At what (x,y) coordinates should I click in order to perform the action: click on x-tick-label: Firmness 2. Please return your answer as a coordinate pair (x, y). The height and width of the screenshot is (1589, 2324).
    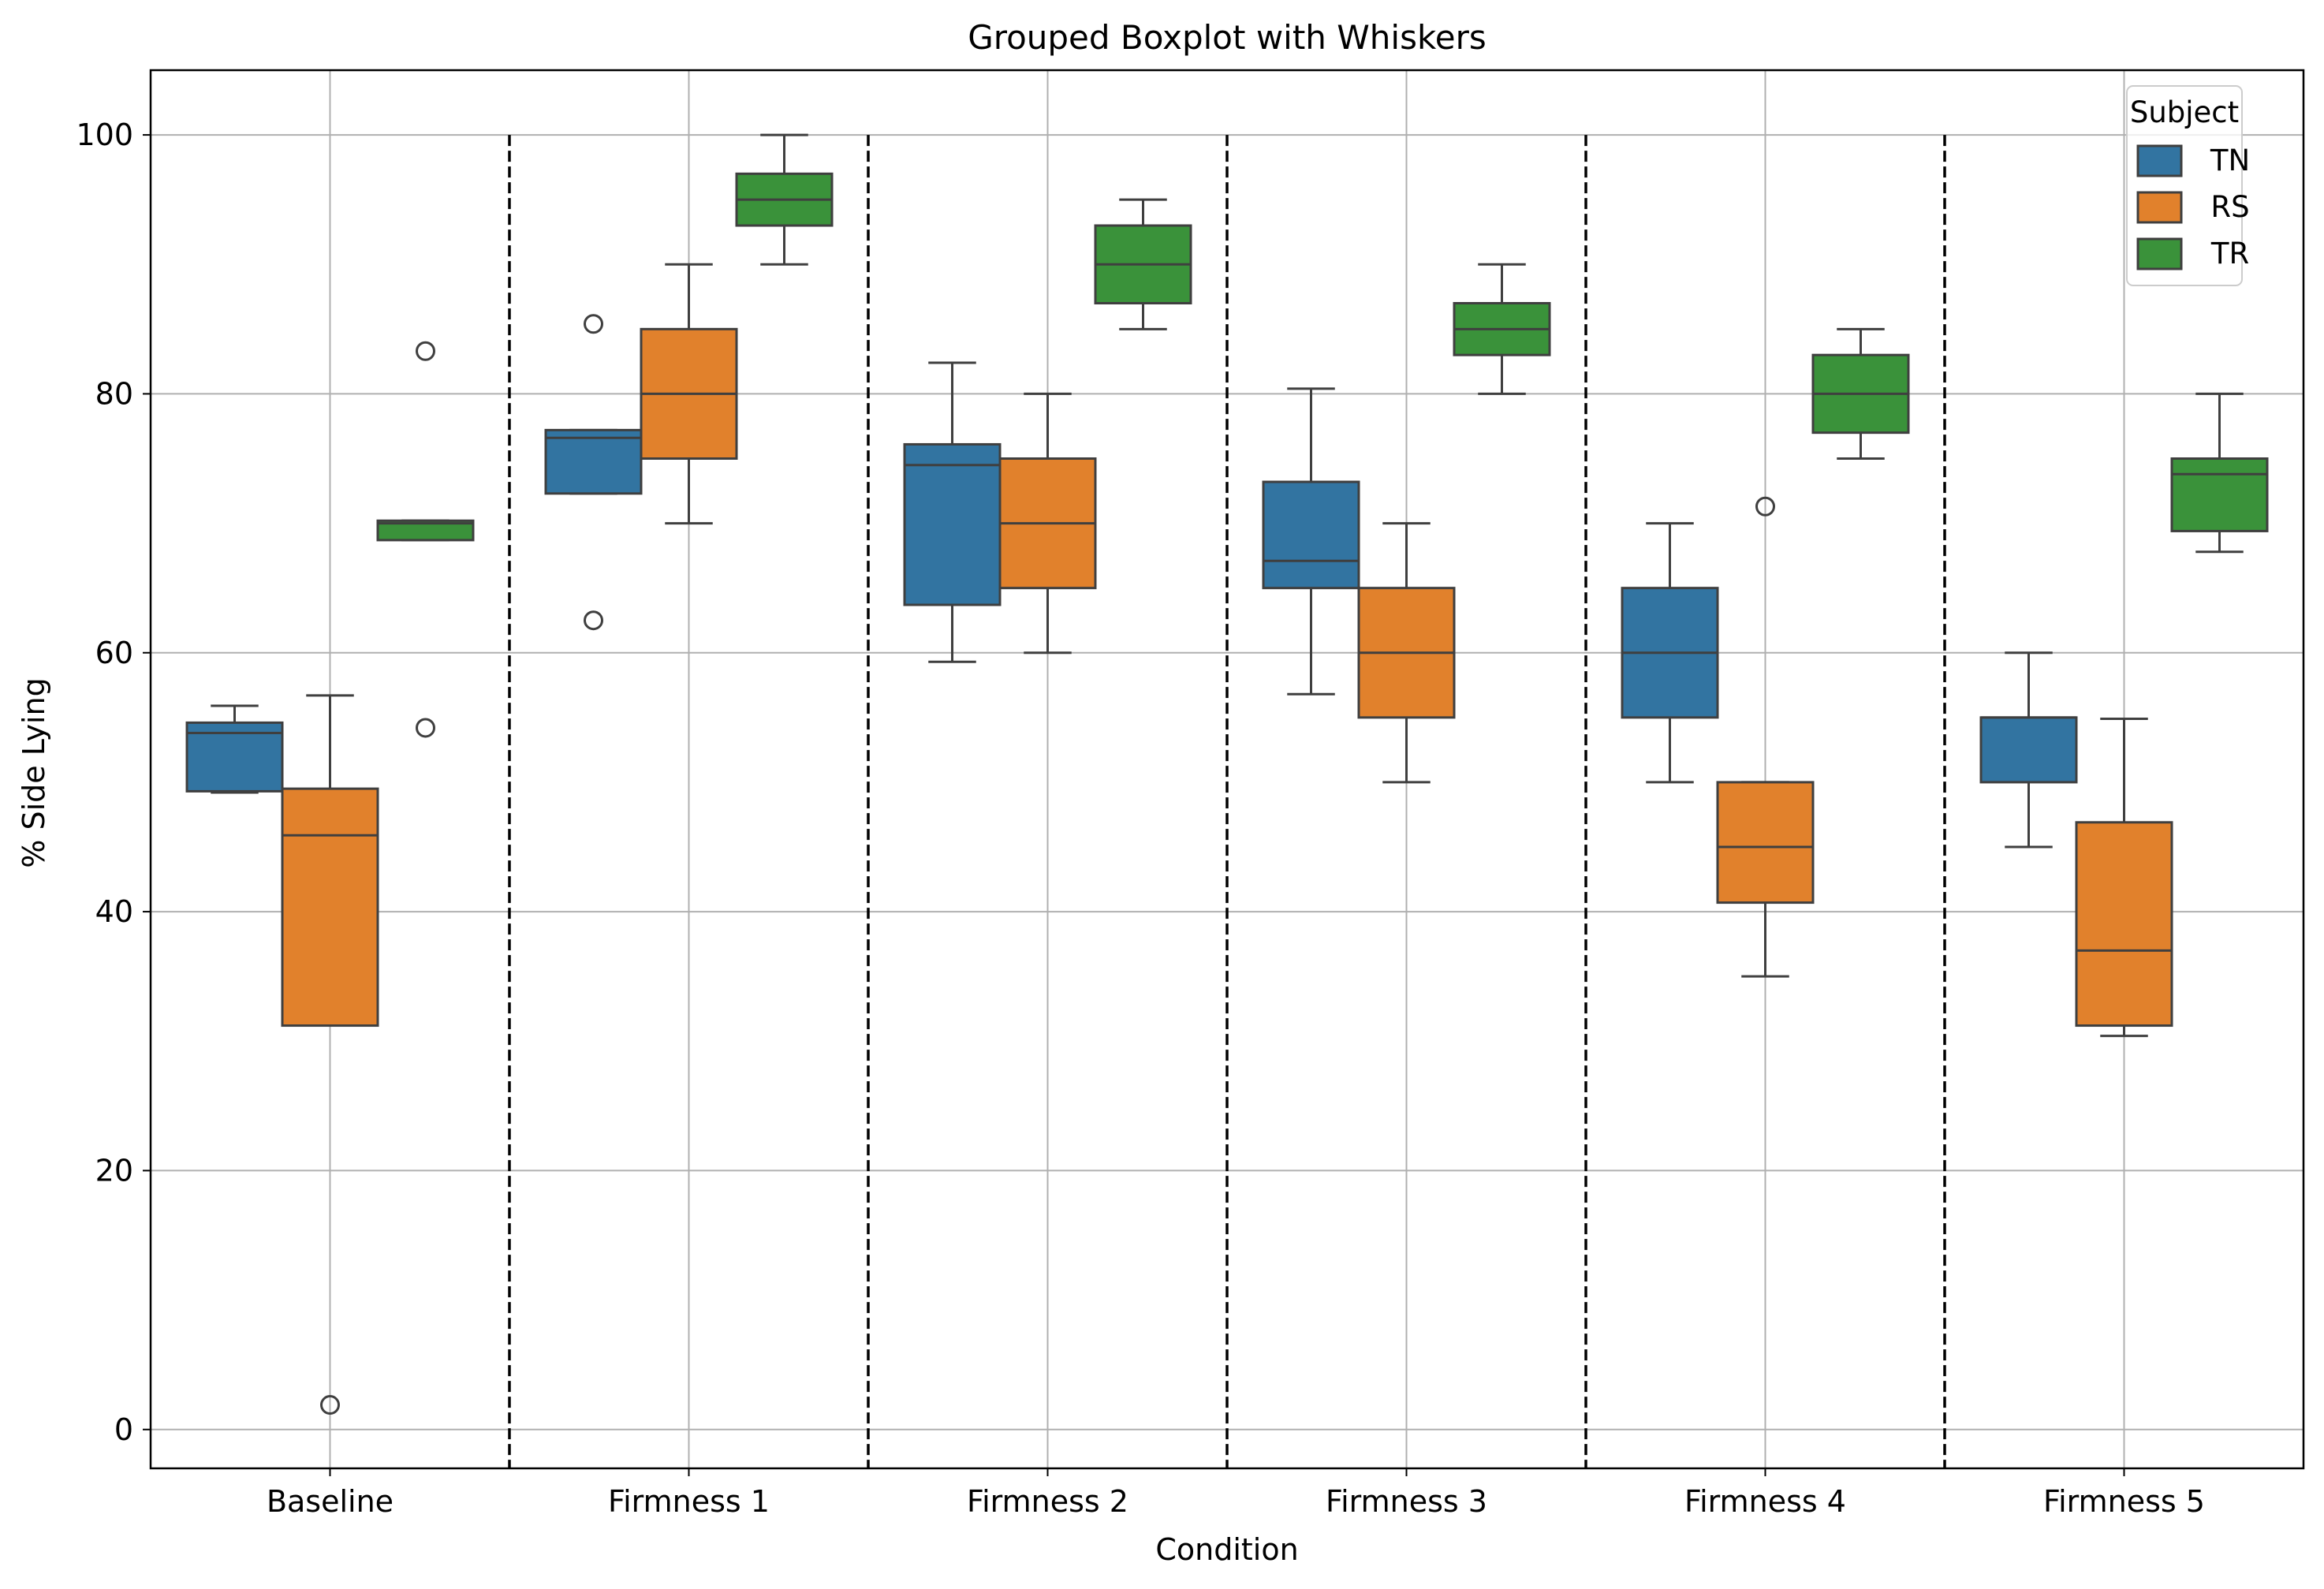
    Looking at the image, I should click on (1047, 1501).